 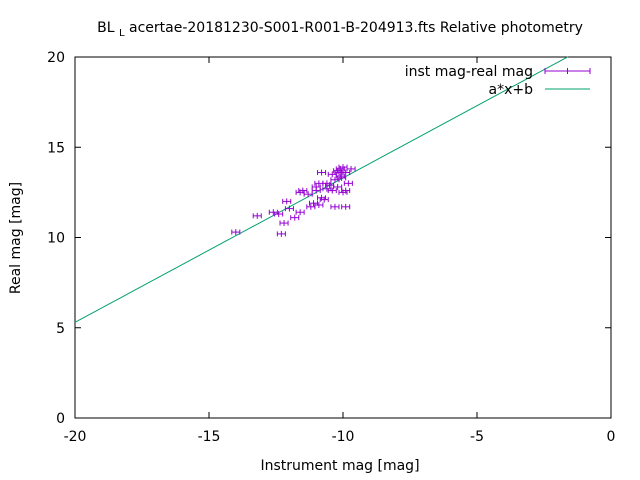 I want to click on legend-label-fit: a*x+b, so click(x=511, y=90).